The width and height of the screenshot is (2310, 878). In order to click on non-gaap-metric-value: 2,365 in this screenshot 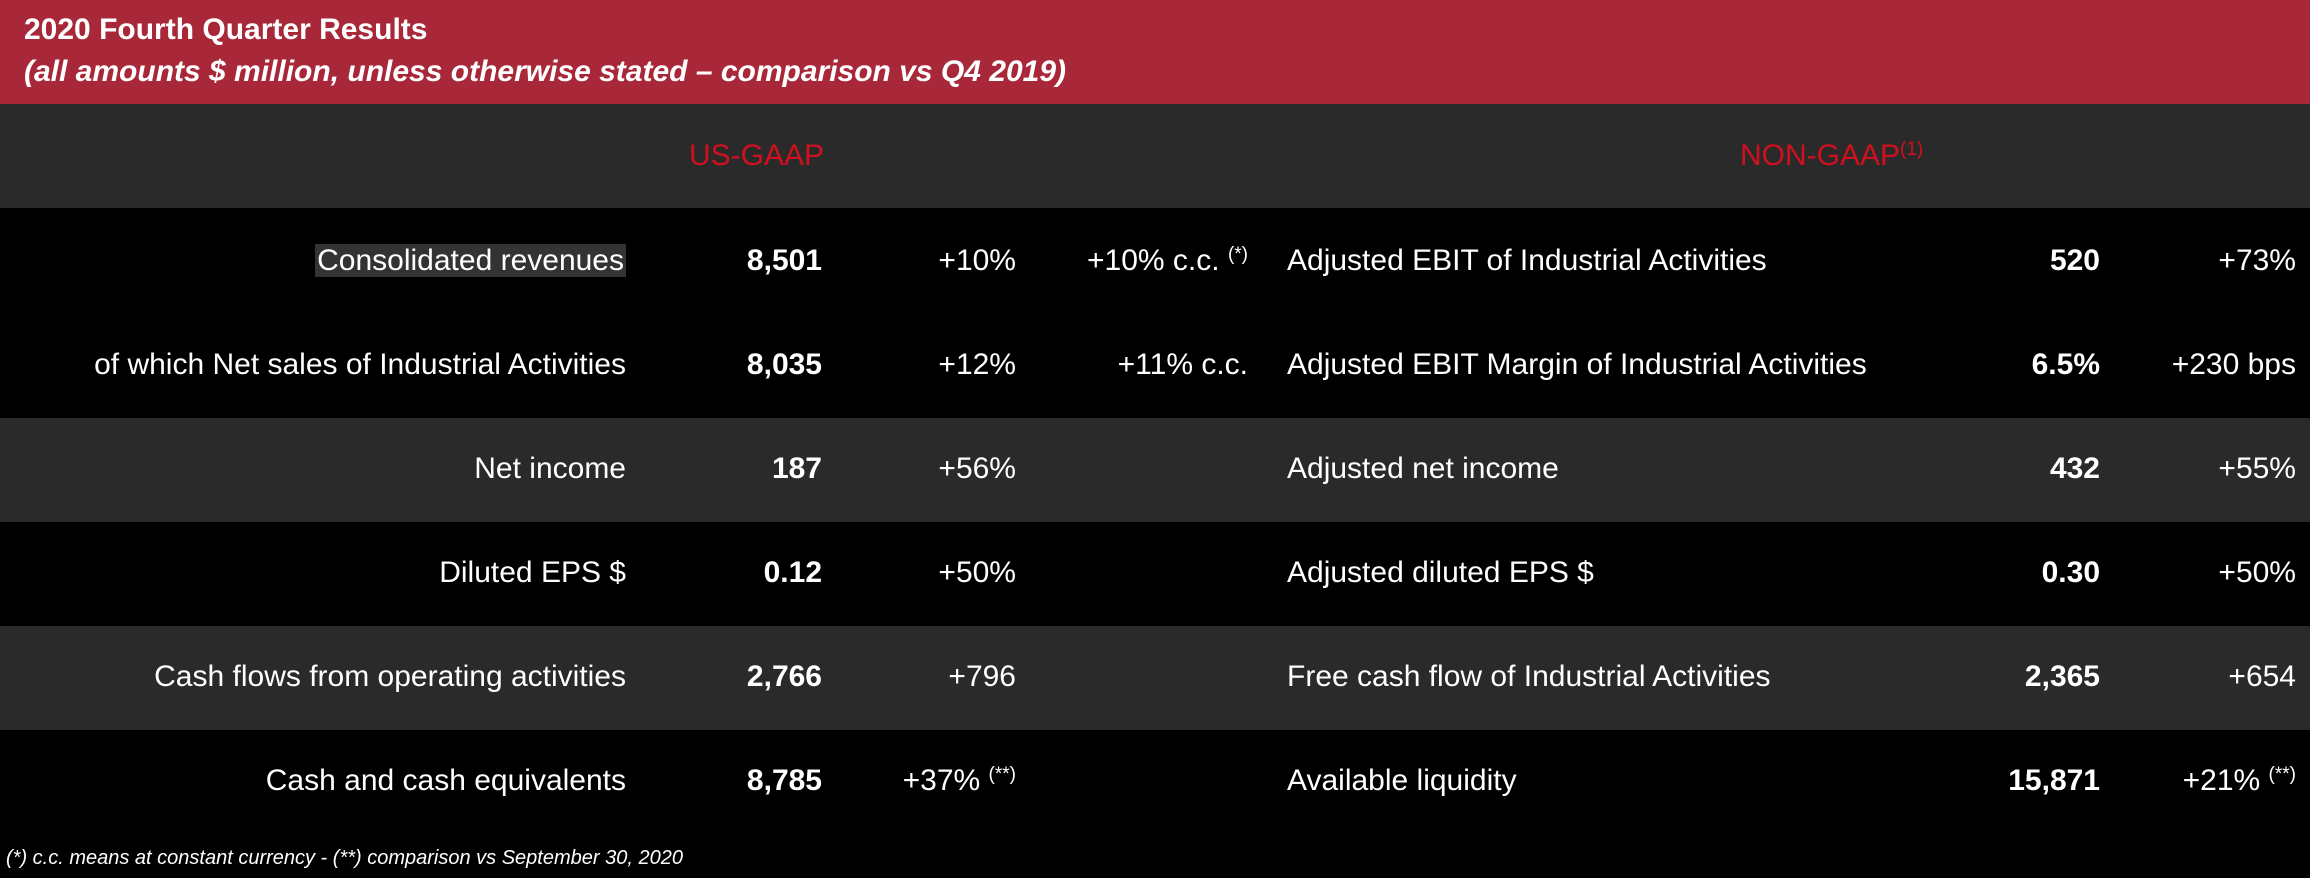, I will do `click(2062, 676)`.